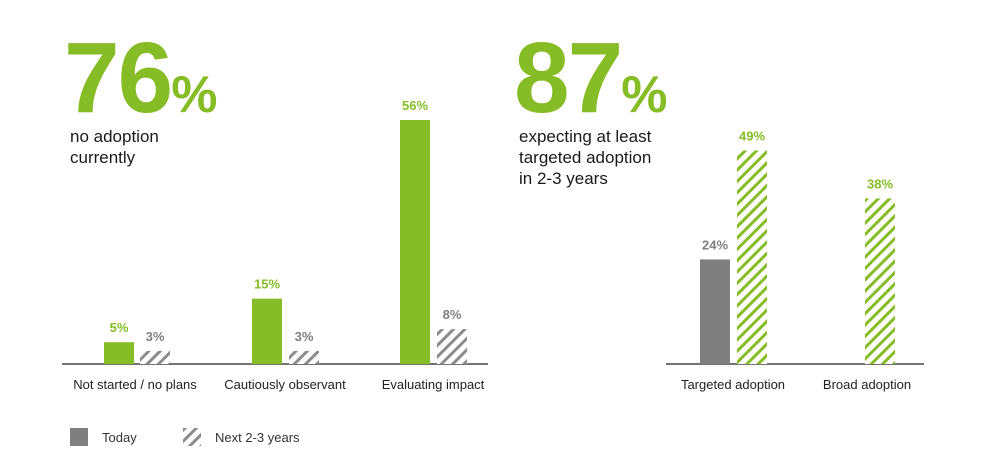  Describe the element at coordinates (415, 105) in the screenshot. I see `data-label-today-3: 56%` at that location.